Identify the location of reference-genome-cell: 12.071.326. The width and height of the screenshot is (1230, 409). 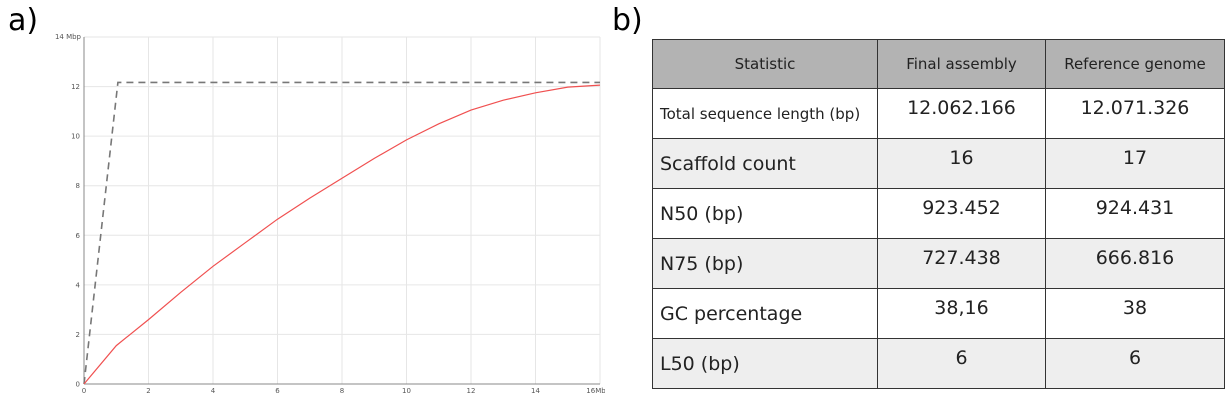
(1135, 113).